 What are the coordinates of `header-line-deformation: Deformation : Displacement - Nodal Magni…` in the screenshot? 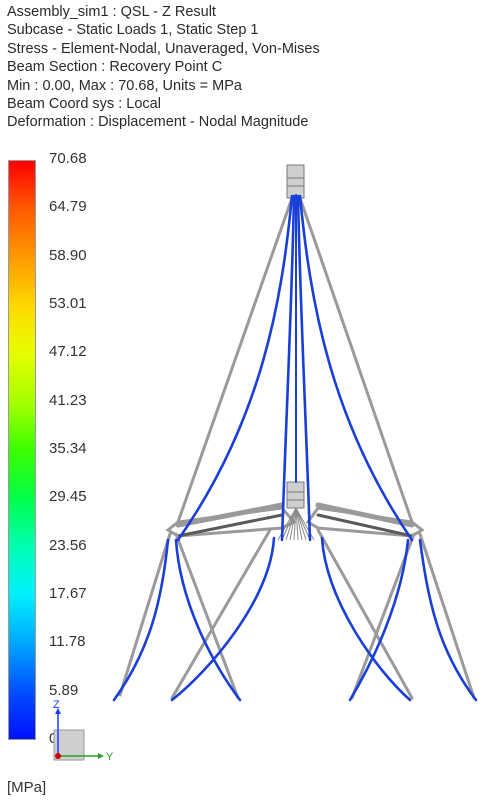 It's located at (158, 122).